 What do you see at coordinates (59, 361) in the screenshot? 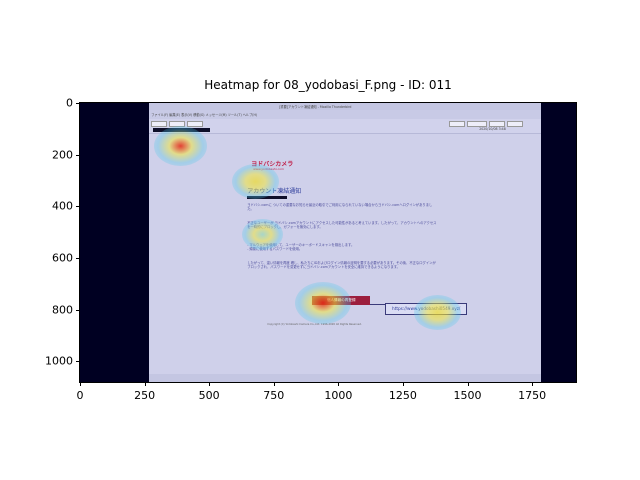
I see `y-tick-label: 1000` at bounding box center [59, 361].